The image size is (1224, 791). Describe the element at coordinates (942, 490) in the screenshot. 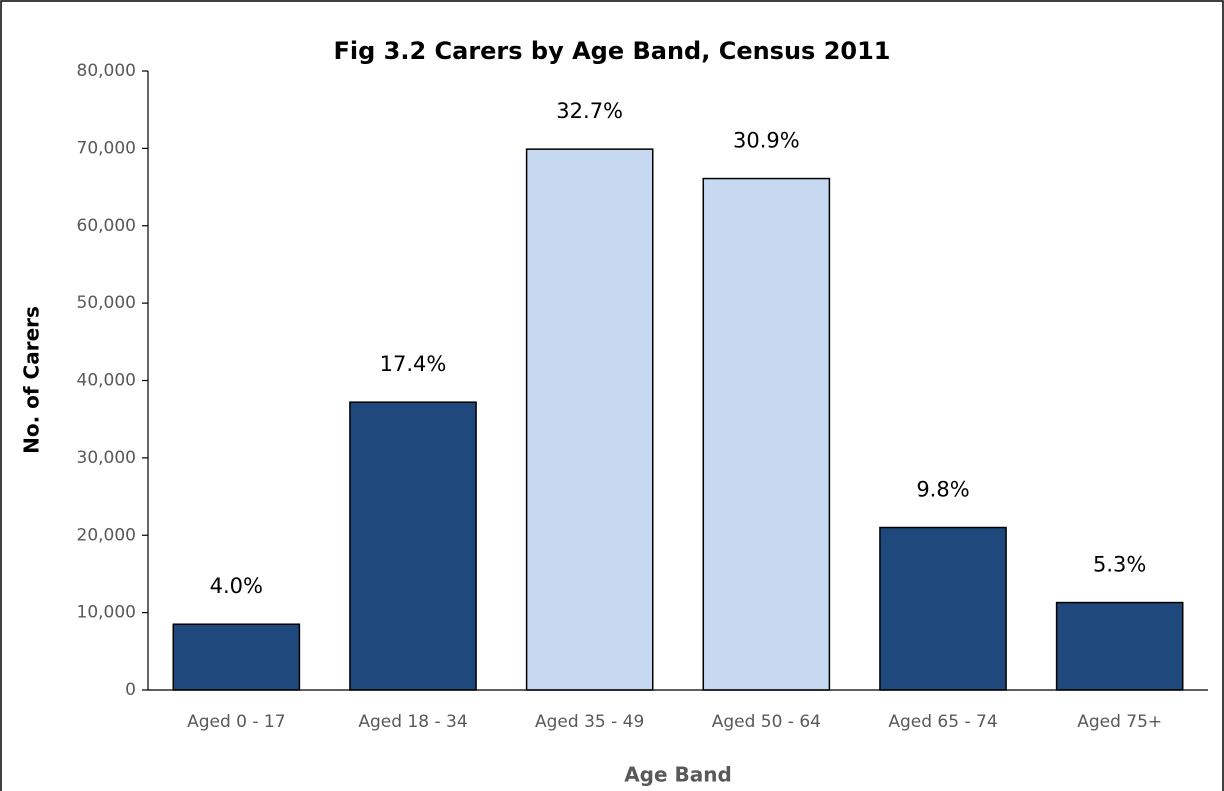

I see `data-label: 9.8%` at that location.